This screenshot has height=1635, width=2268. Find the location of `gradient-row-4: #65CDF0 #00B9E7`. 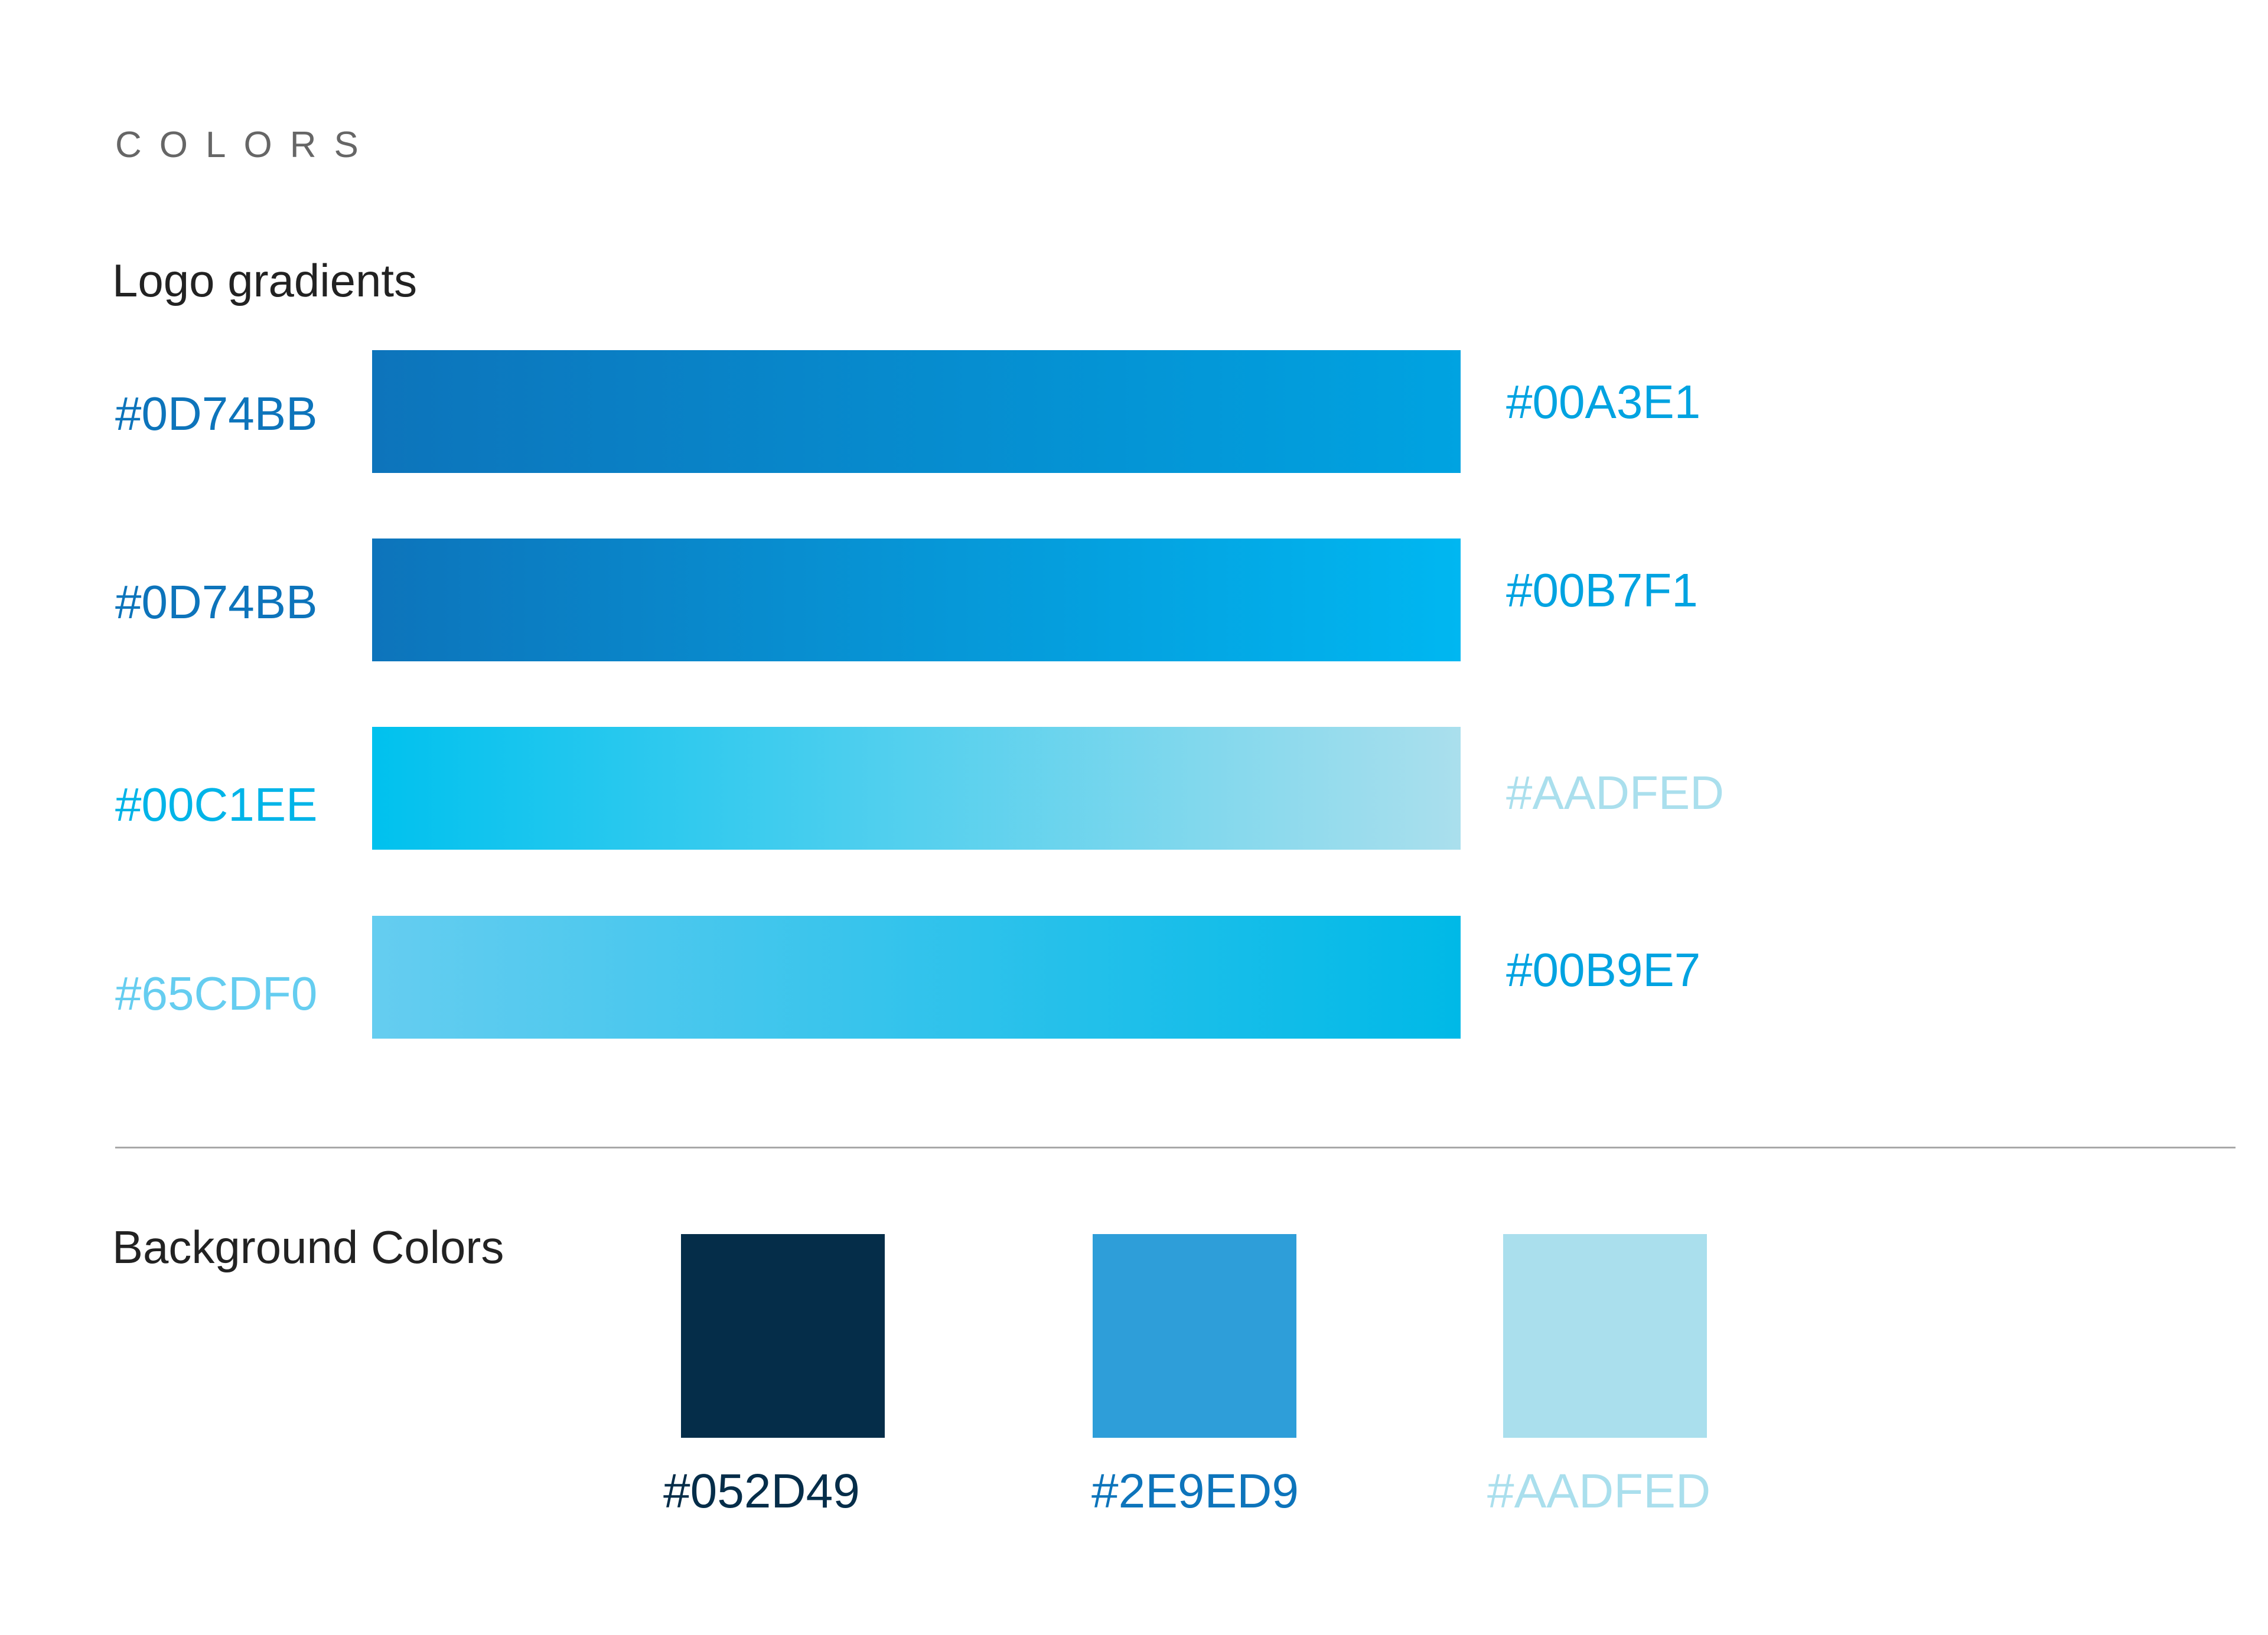

gradient-row-4: #65CDF0 #00B9E7 is located at coordinates (1134, 978).